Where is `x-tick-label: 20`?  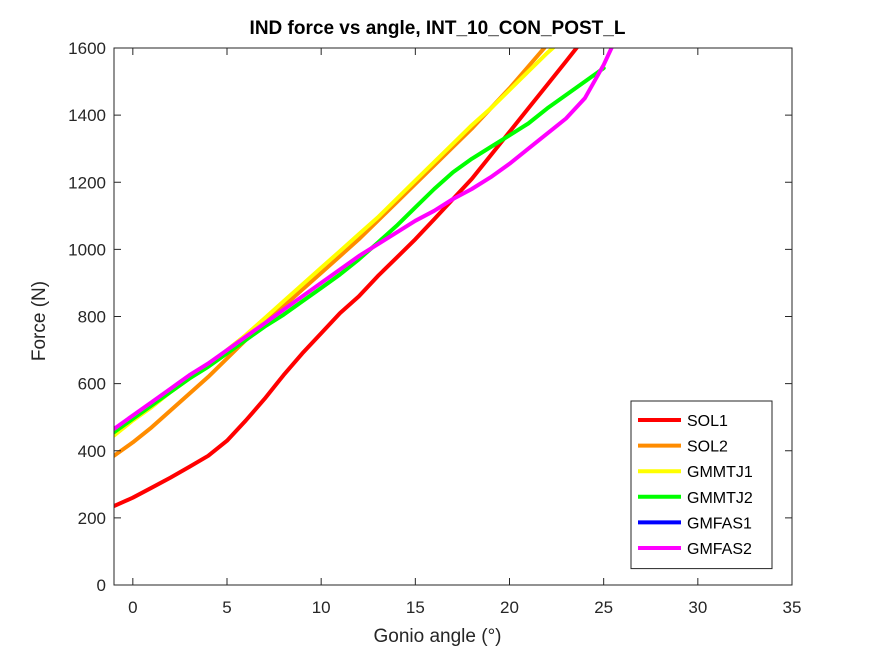
x-tick-label: 20 is located at coordinates (509, 607).